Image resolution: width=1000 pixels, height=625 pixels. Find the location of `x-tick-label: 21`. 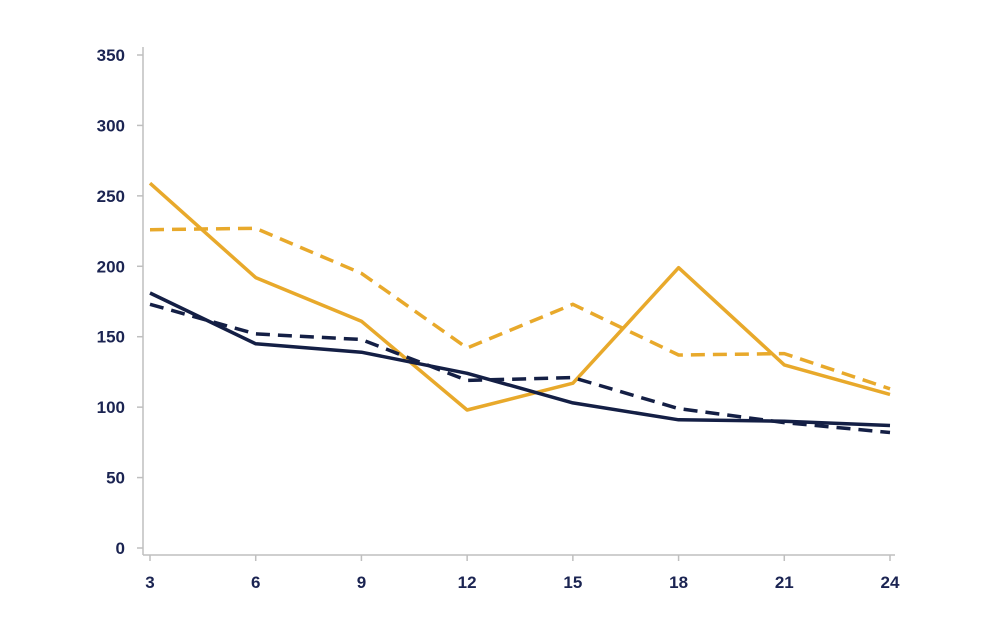

x-tick-label: 21 is located at coordinates (784, 582).